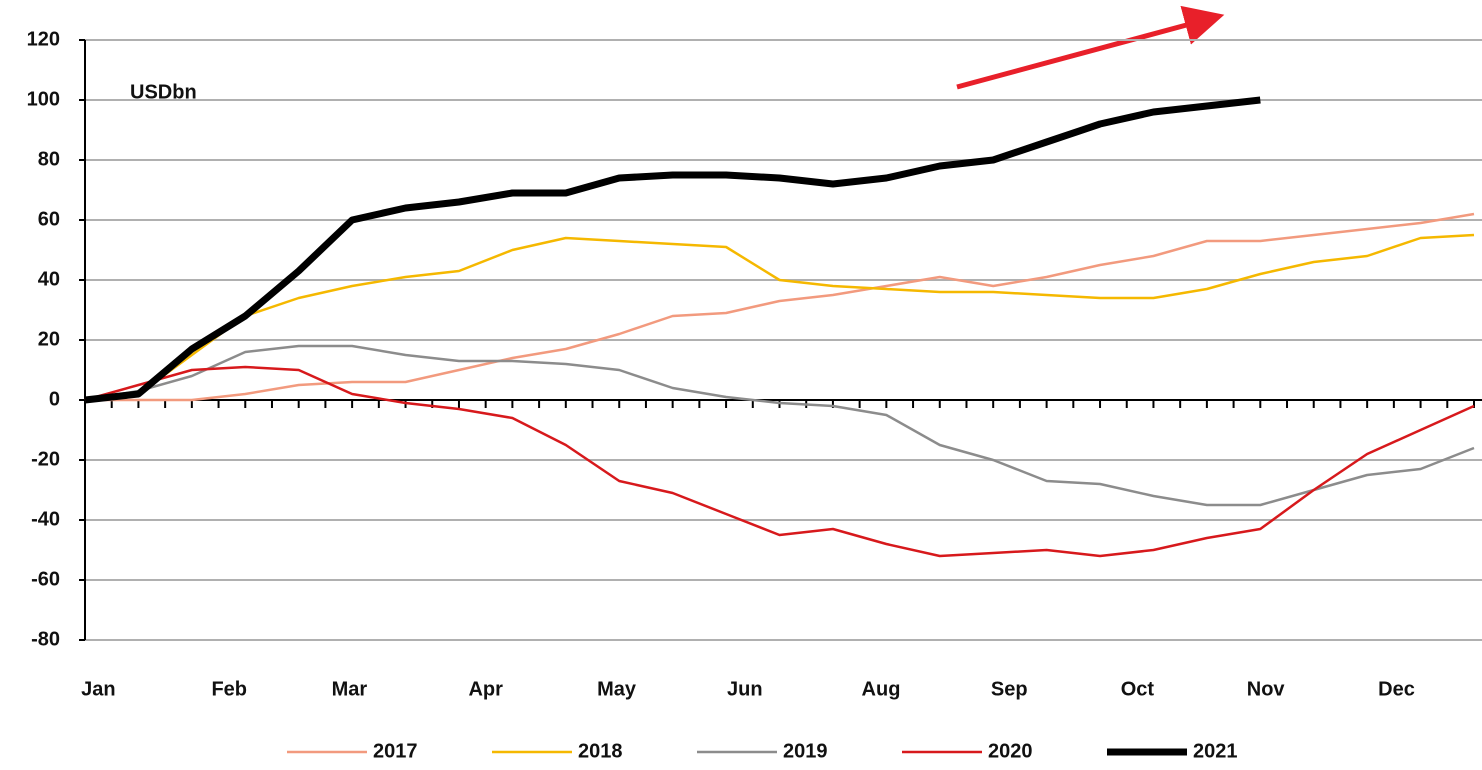 Image resolution: width=1482 pixels, height=770 pixels. Describe the element at coordinates (54, 399) in the screenshot. I see `y-tick-label: 0` at that location.